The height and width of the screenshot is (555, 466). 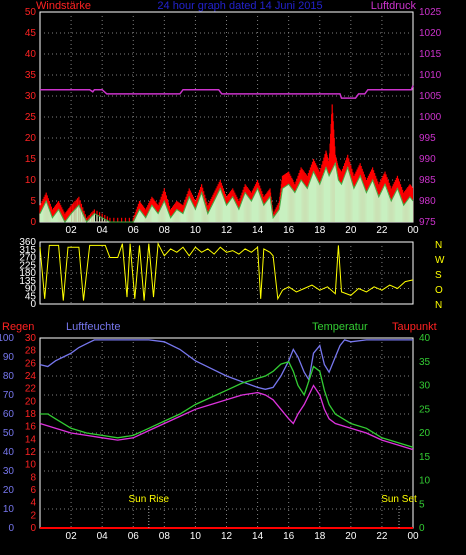 I want to click on temperature-y-tick: 35, so click(x=425, y=362).